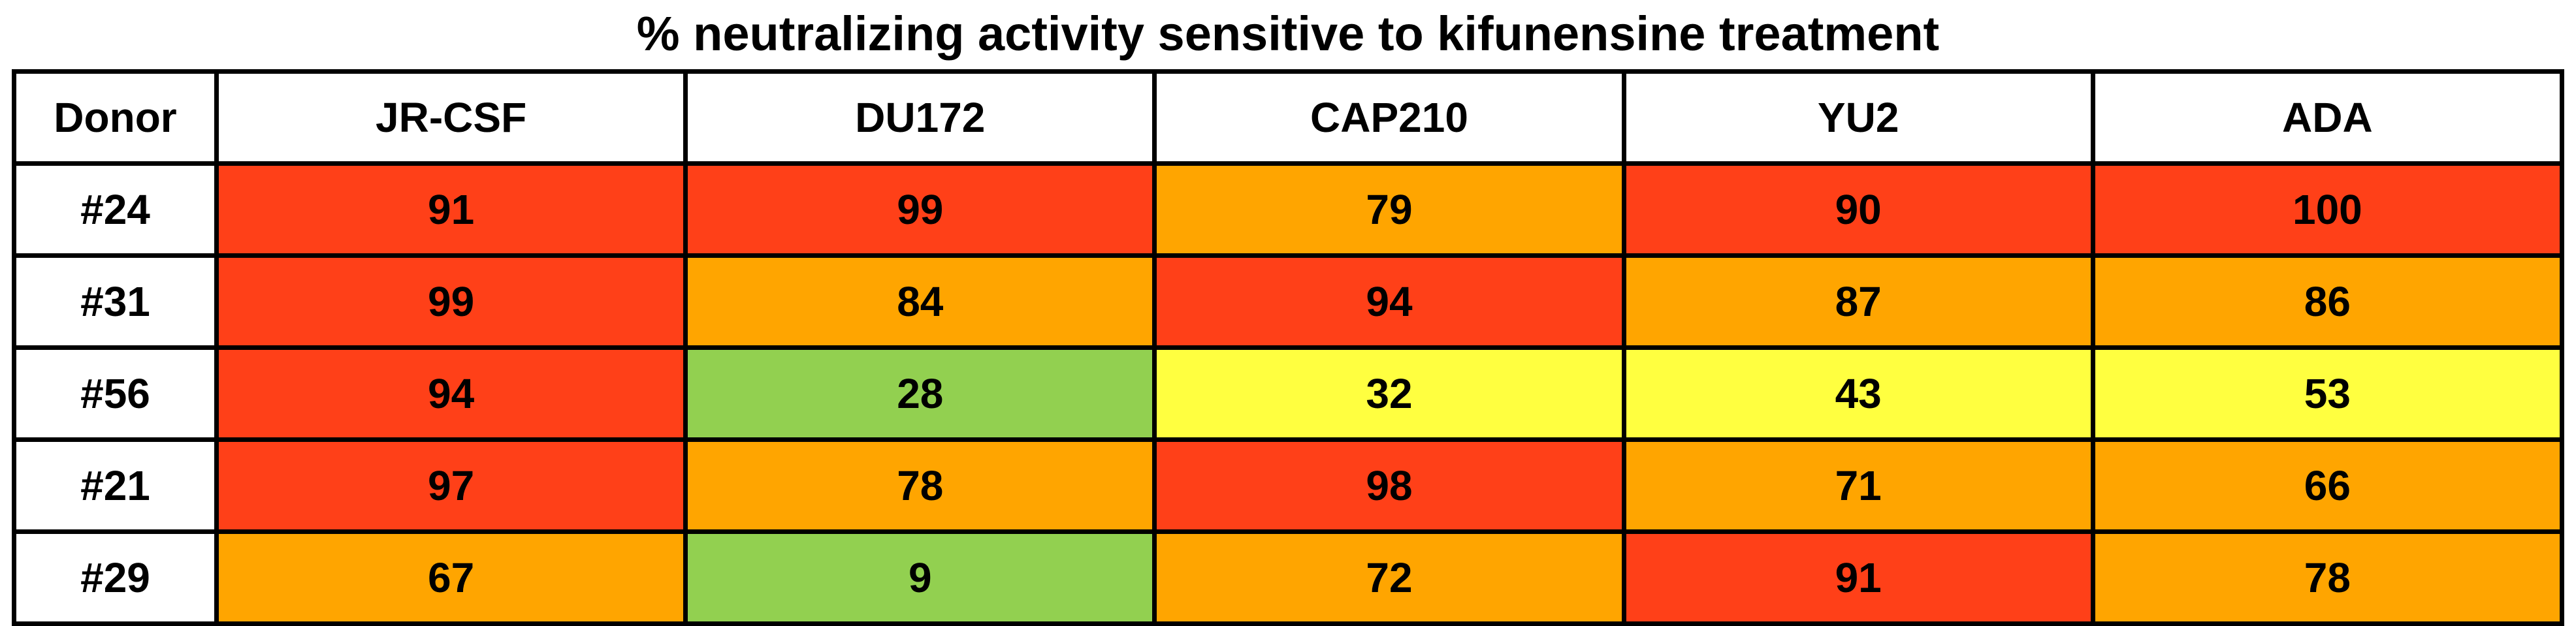 The height and width of the screenshot is (626, 2576). Describe the element at coordinates (920, 393) in the screenshot. I see `heat-cell: 28` at that location.